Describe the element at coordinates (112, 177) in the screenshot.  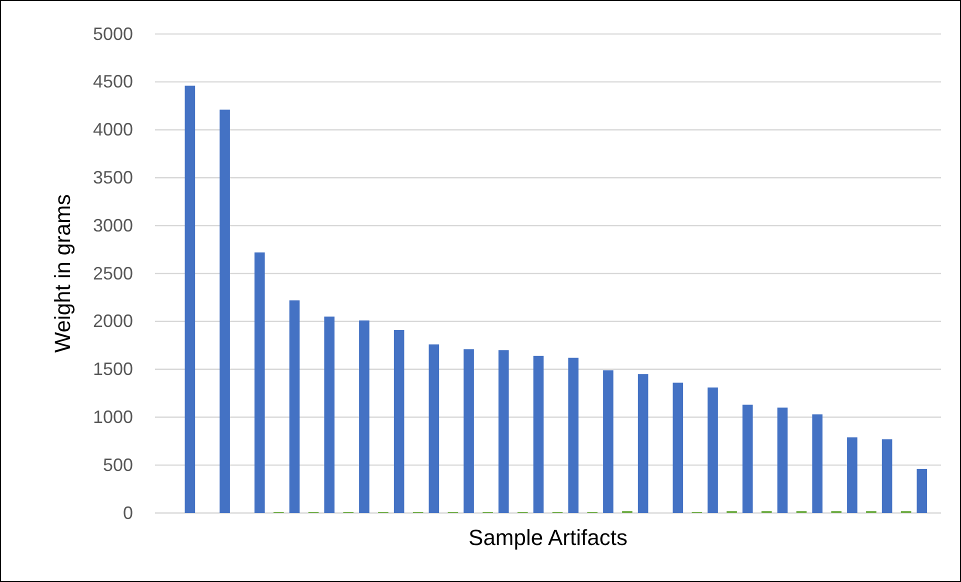
I see `y-tick-label: 3500` at that location.